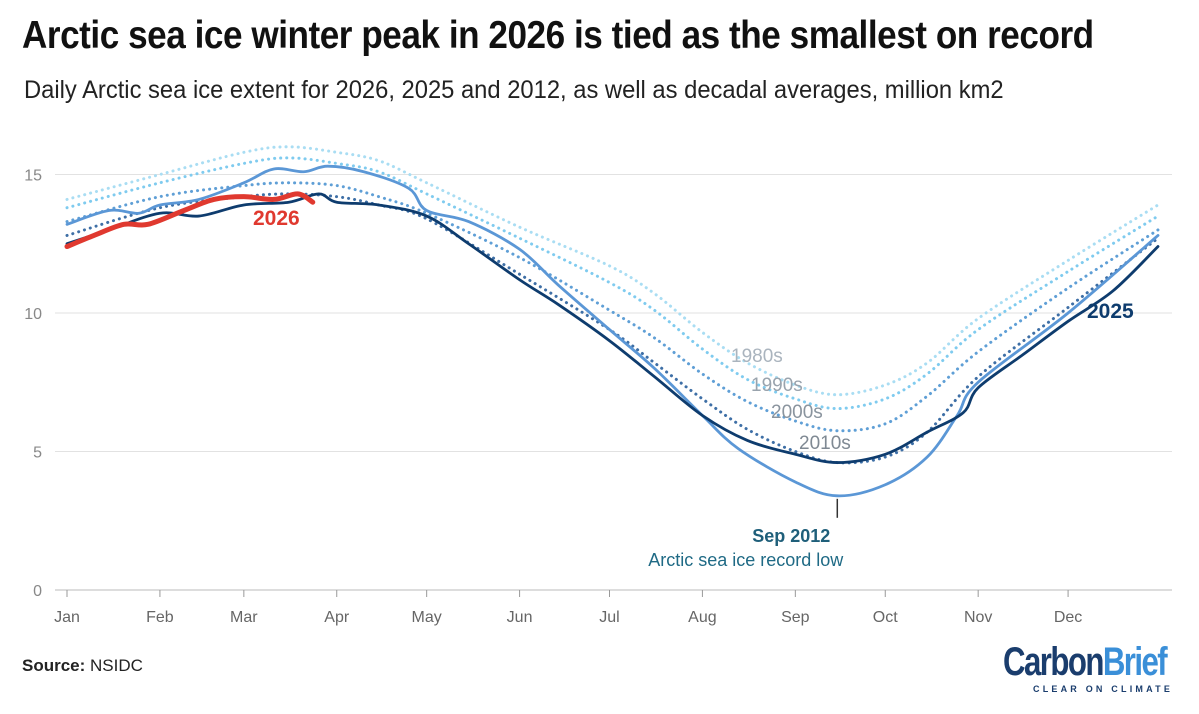 This screenshot has width=1199, height=714. Describe the element at coordinates (1053, 662) in the screenshot. I see `logo-part1: Carbon` at that location.